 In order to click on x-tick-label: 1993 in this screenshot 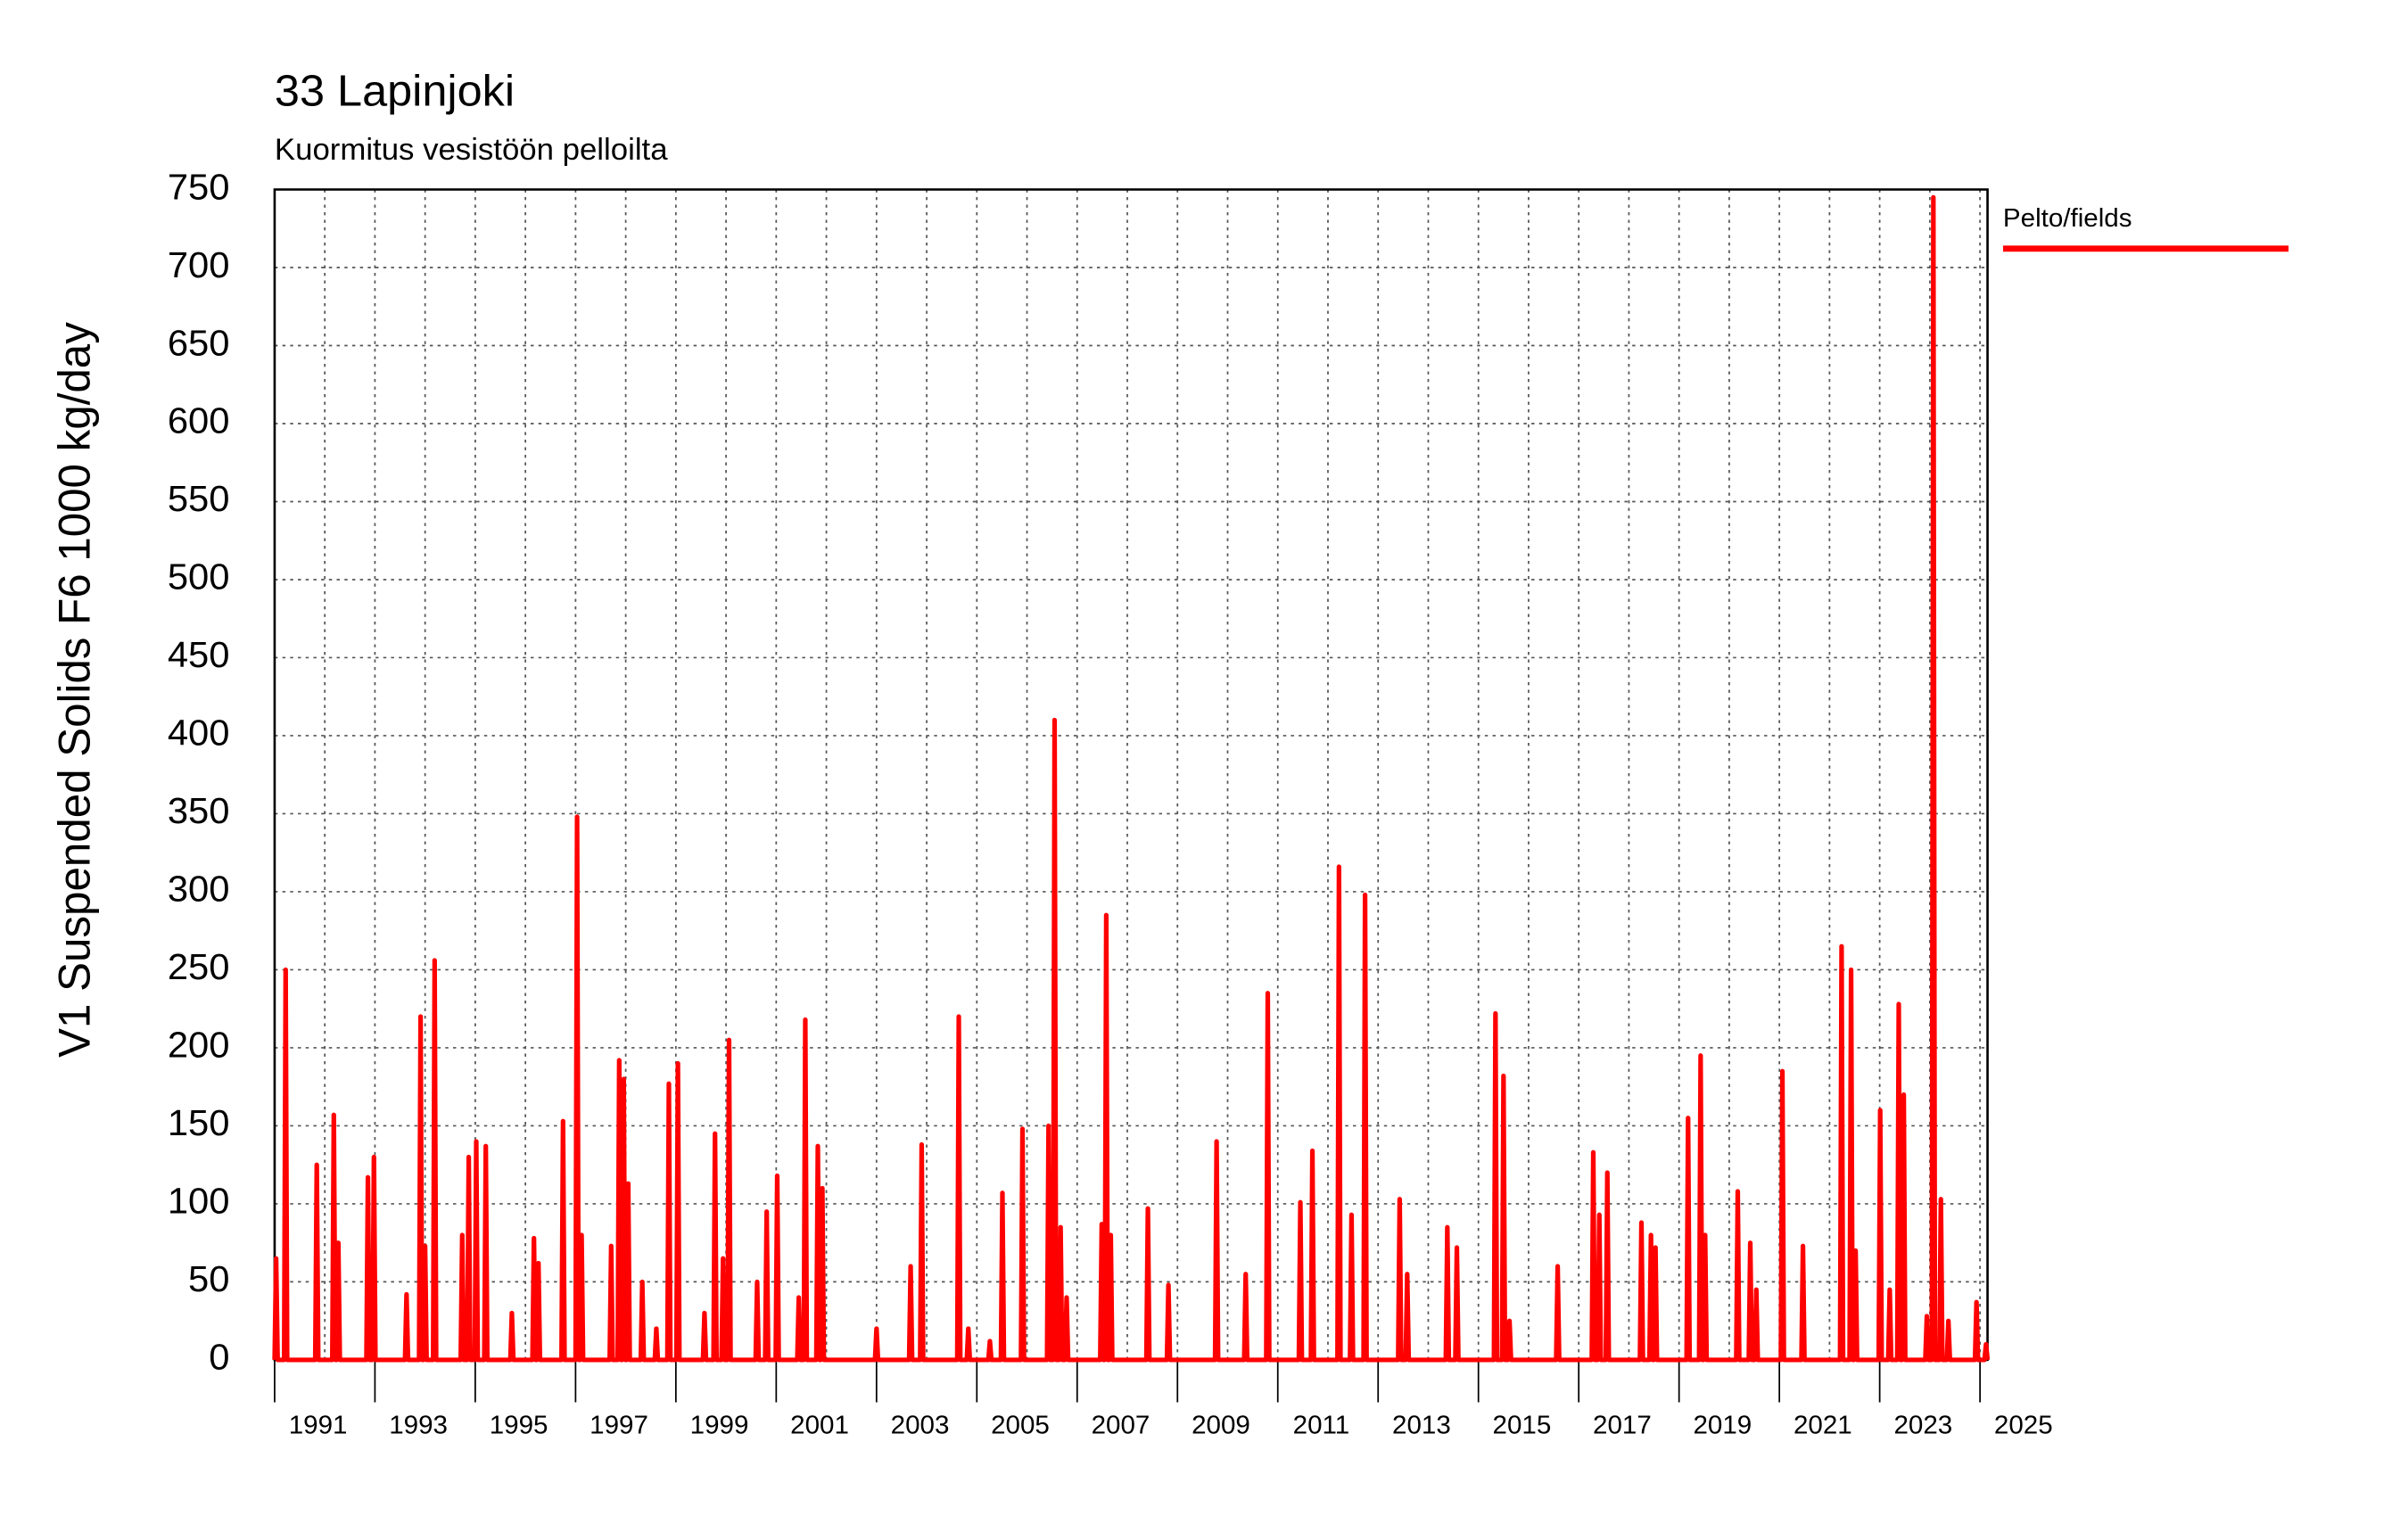, I will do `click(418, 1426)`.